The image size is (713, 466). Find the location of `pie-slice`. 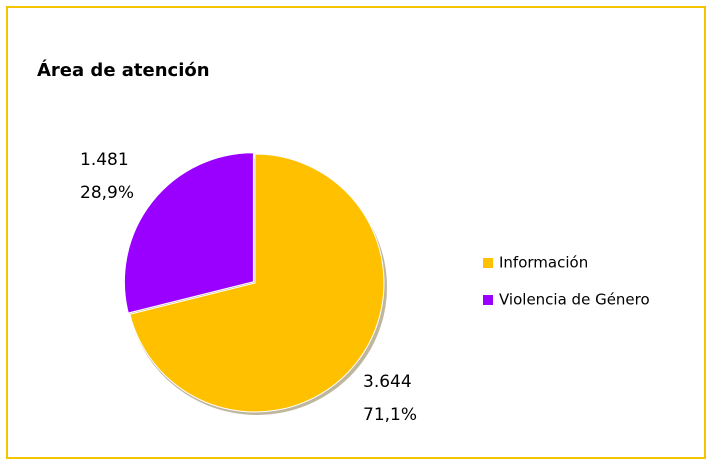

pie-slice is located at coordinates (188, 233).